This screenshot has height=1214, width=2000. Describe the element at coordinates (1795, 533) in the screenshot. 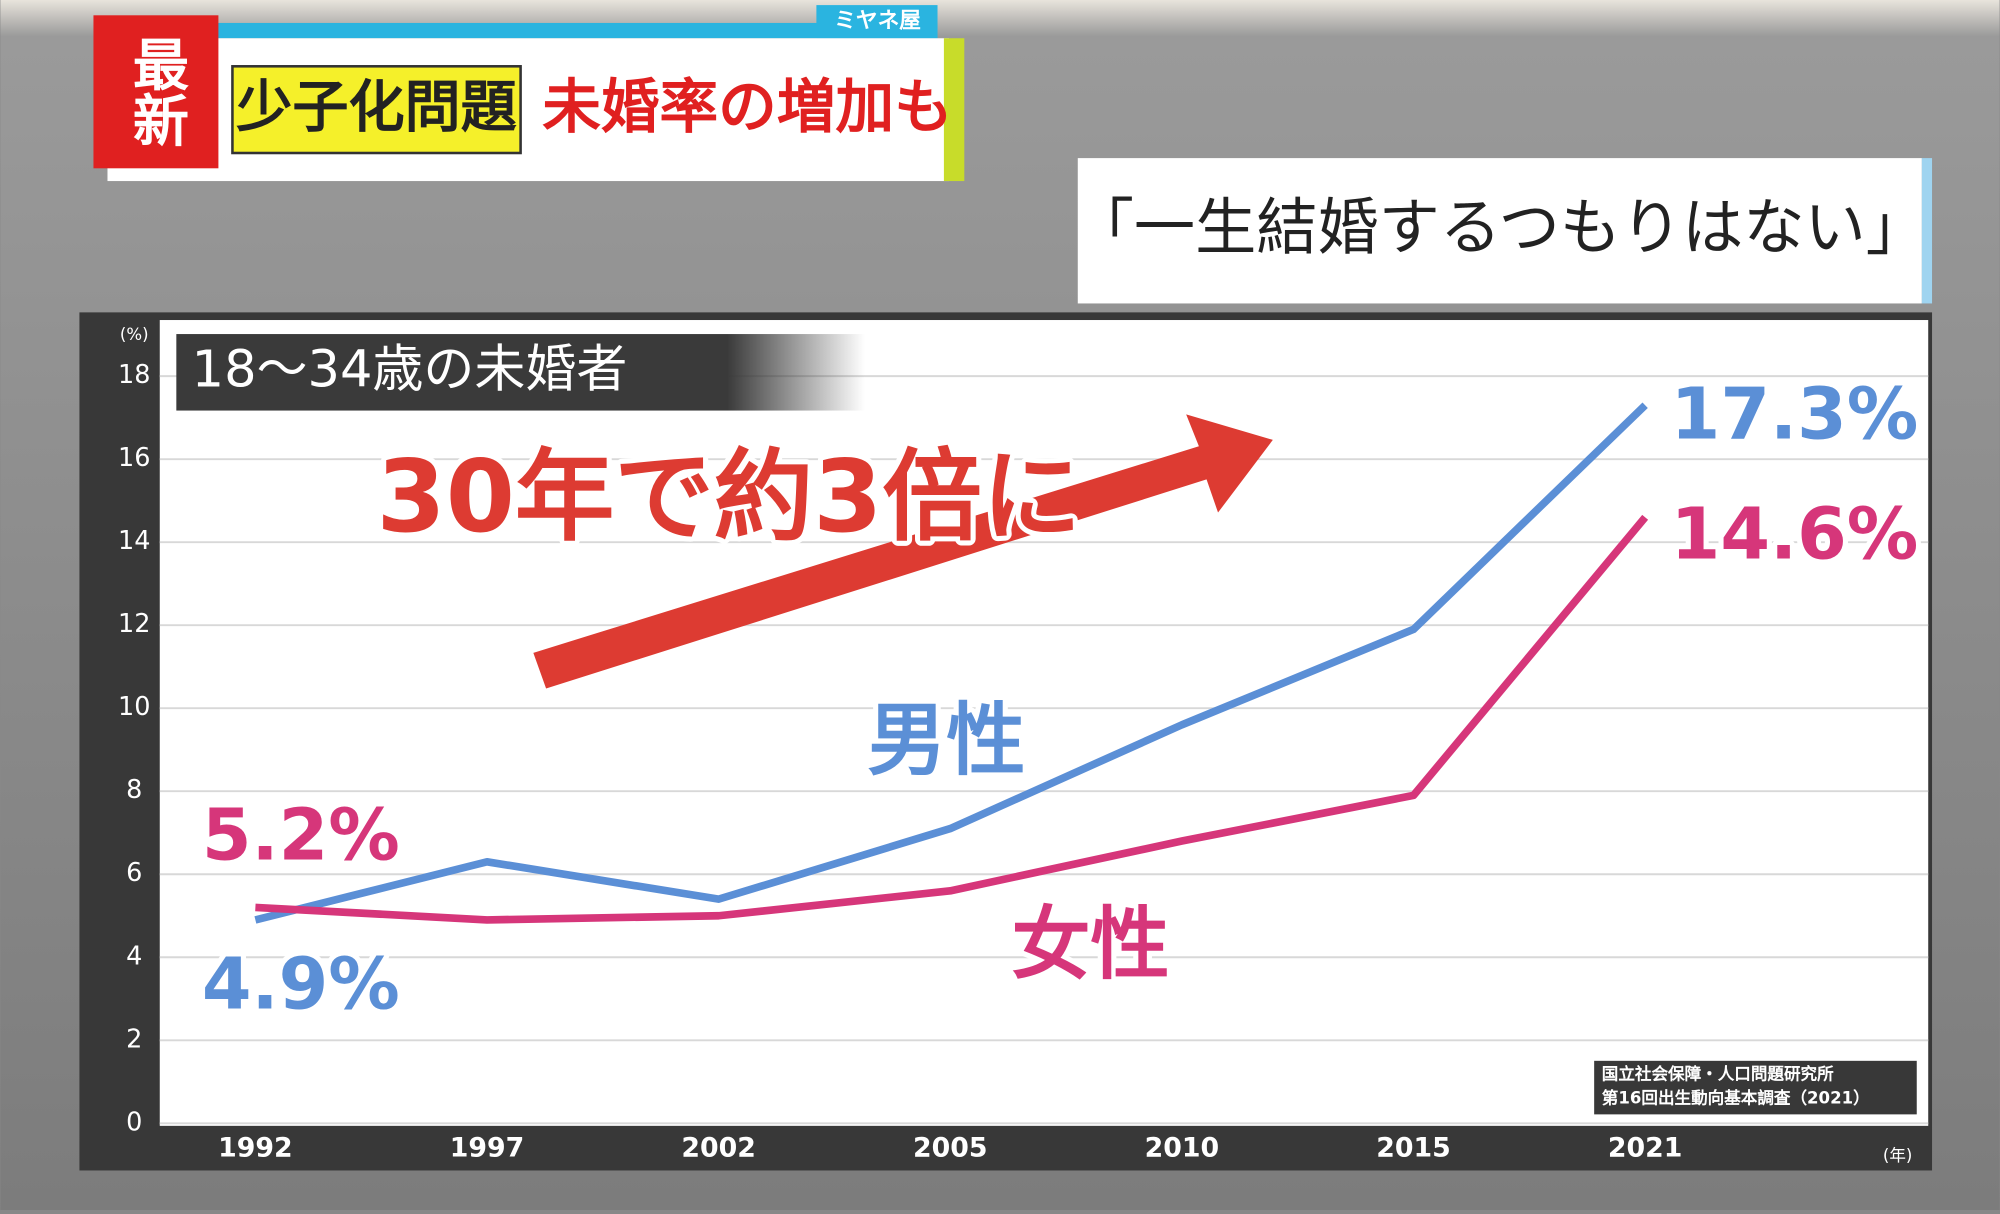

I see `value-label: 14.6%` at that location.